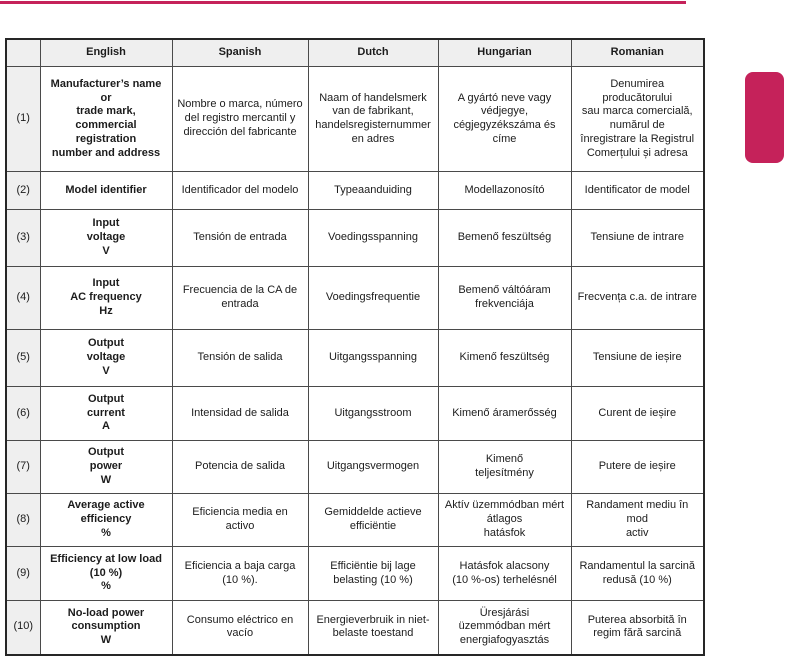  What do you see at coordinates (504, 298) in the screenshot?
I see `cell-hungarian: Bemenő váltóáram frekvenciája` at bounding box center [504, 298].